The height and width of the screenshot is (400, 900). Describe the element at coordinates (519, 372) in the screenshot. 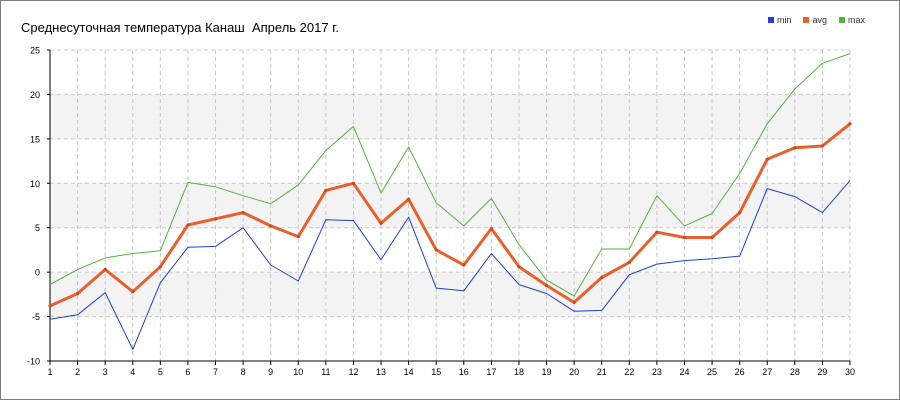

I see `x-tick-label: 18` at that location.